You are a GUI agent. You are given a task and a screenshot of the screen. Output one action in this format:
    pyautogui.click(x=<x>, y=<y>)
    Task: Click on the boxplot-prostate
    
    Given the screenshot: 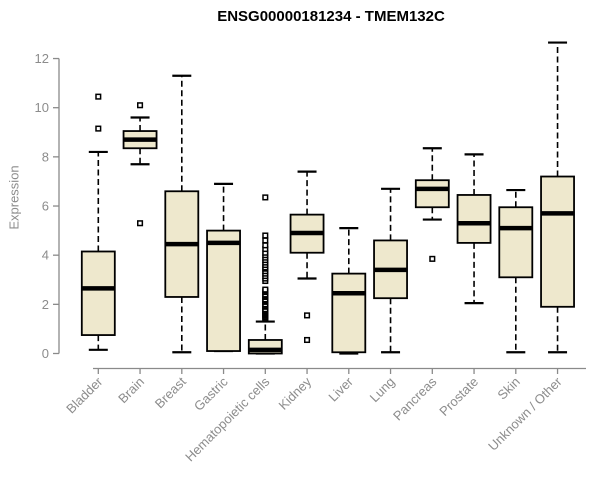 What is the action you would take?
    pyautogui.click(x=474, y=229)
    